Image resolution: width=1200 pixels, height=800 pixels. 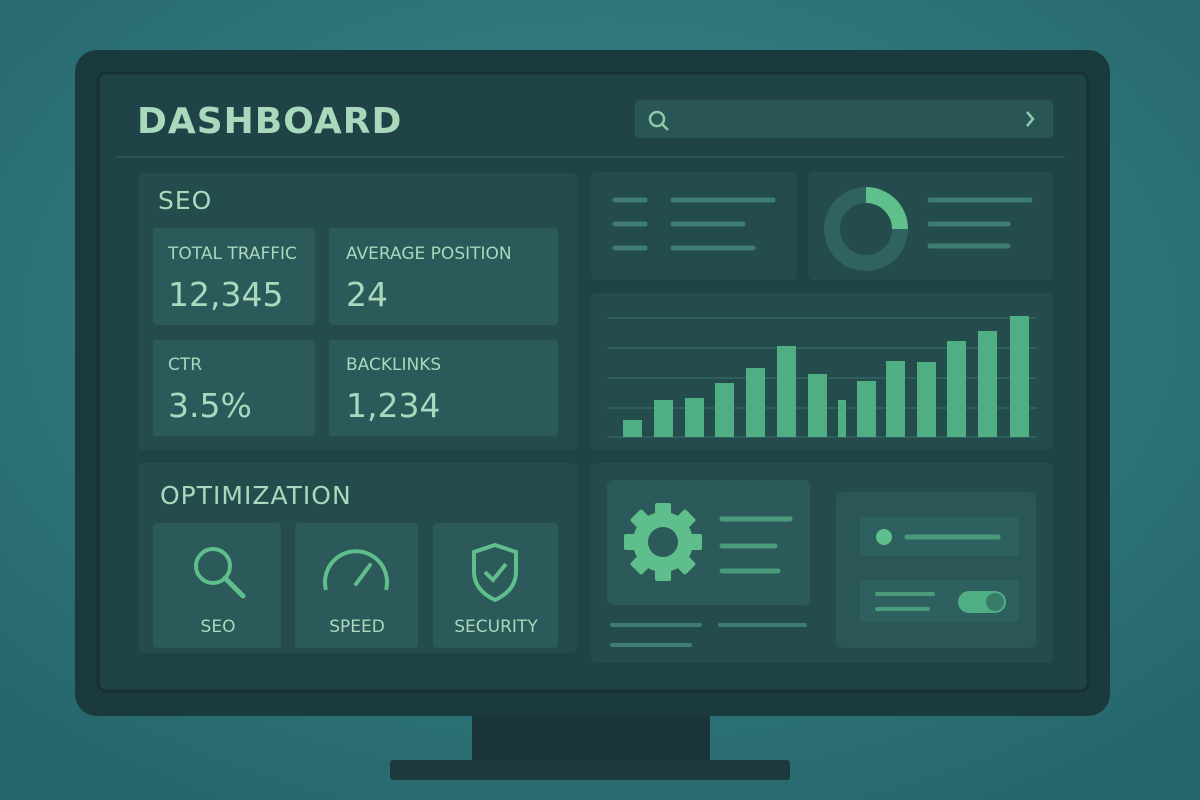 What do you see at coordinates (393, 405) in the screenshot?
I see `metric-value: 1,234` at bounding box center [393, 405].